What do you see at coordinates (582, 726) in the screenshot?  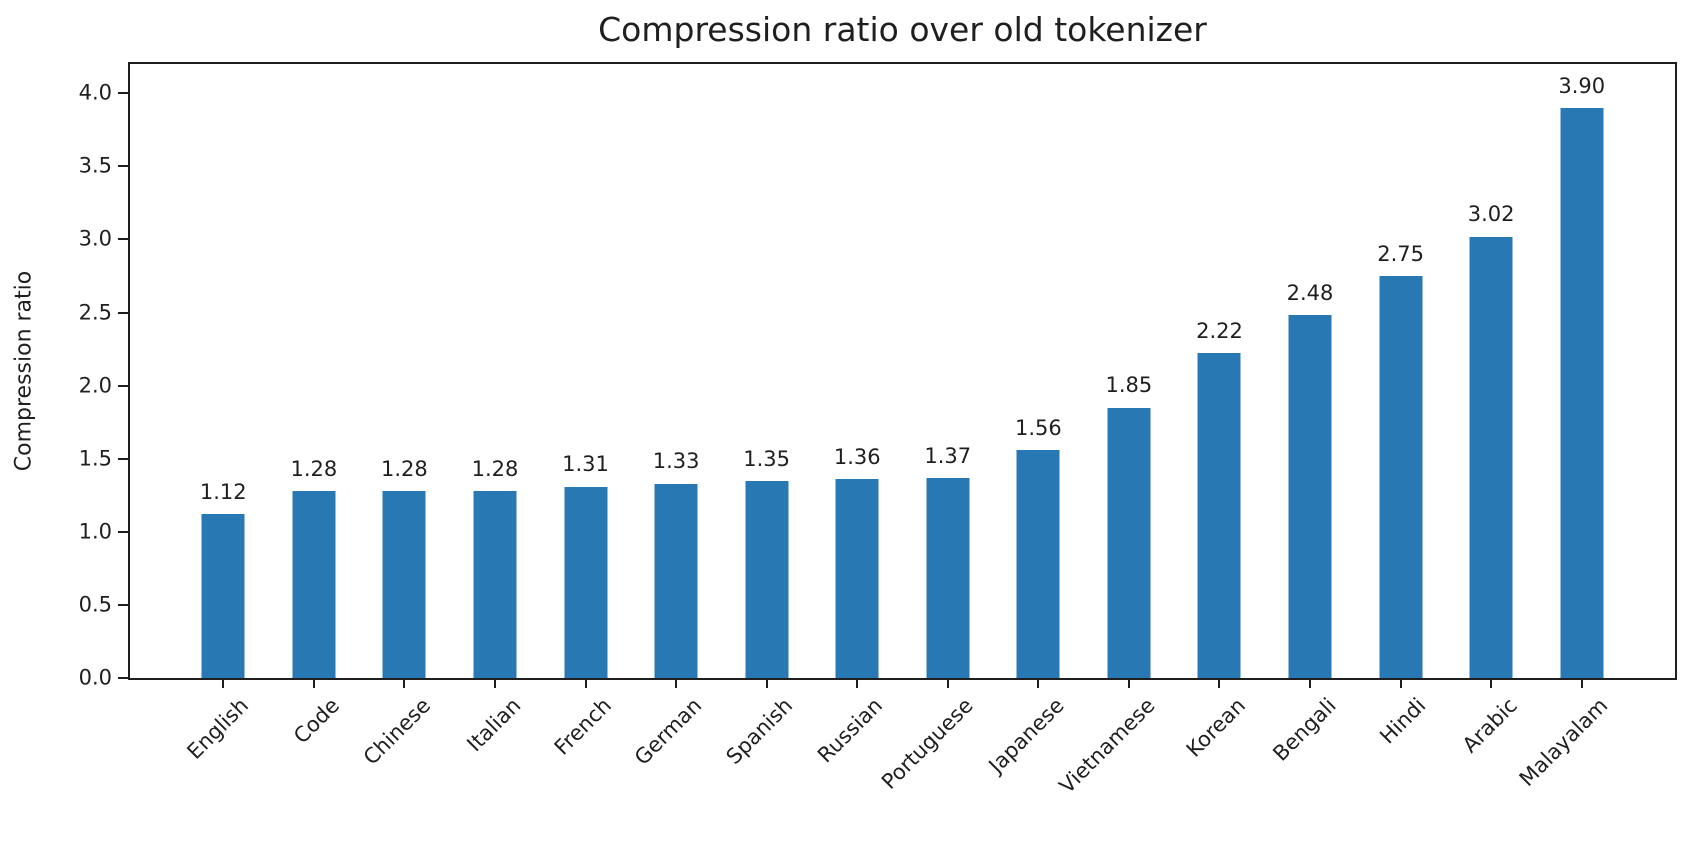 I see `x-tick-label: French` at bounding box center [582, 726].